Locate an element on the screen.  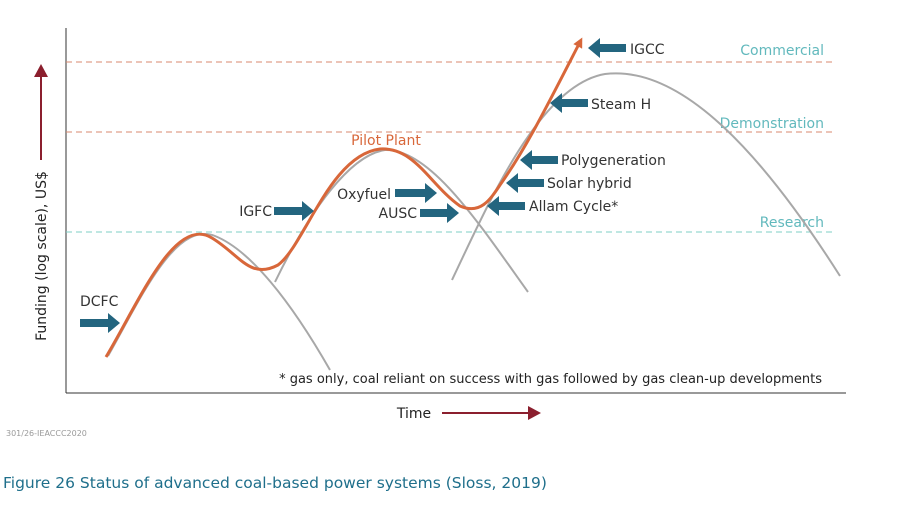
igcc-label: IGCC is located at coordinates (647, 50).